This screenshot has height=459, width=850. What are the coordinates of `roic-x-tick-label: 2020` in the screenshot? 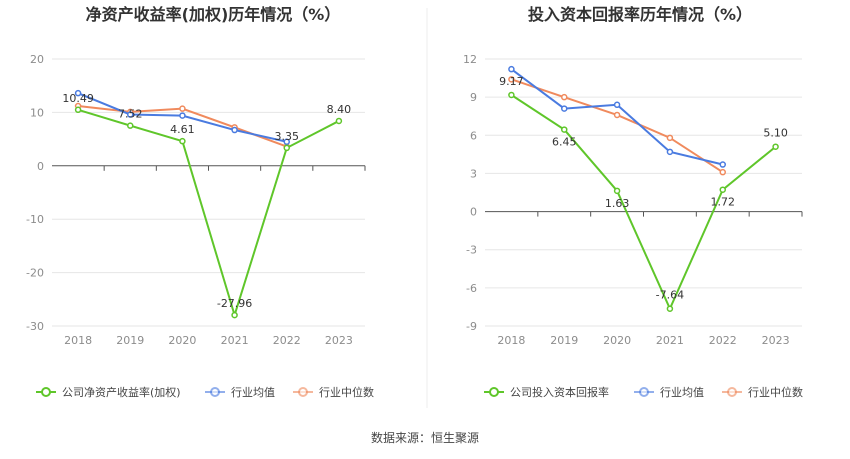 It's located at (617, 340).